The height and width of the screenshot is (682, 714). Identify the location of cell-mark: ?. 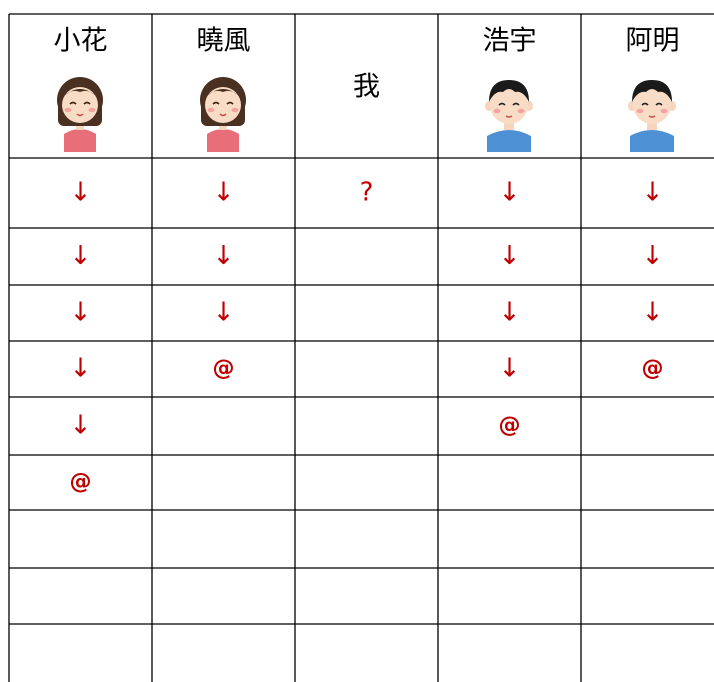
(367, 193).